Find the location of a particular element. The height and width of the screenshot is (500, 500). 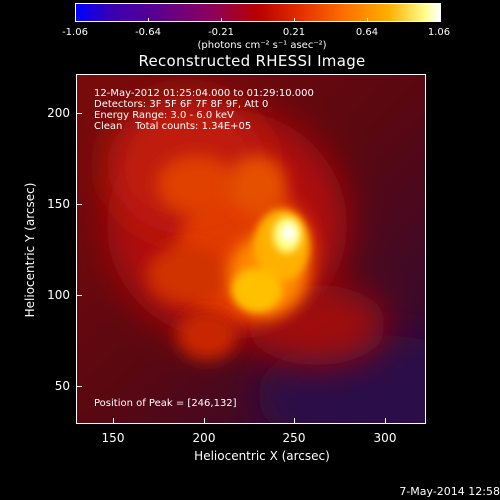

x-tick-label: 300 is located at coordinates (385, 438).